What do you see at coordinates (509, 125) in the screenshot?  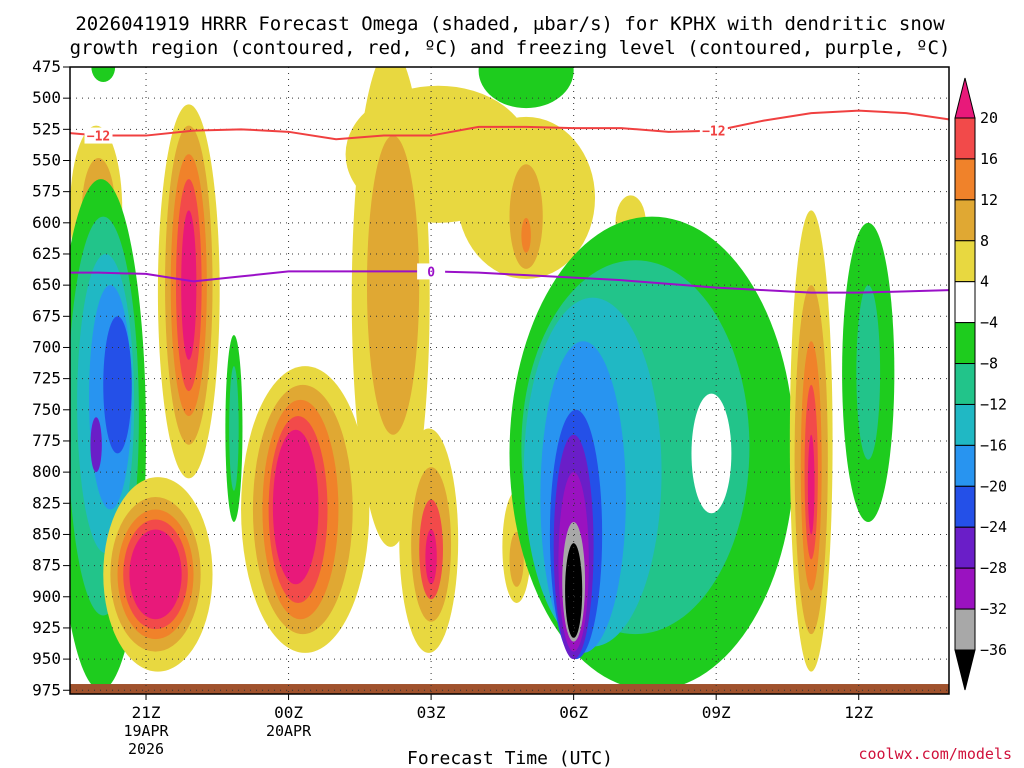 I see `dgz-contour-line` at bounding box center [509, 125].